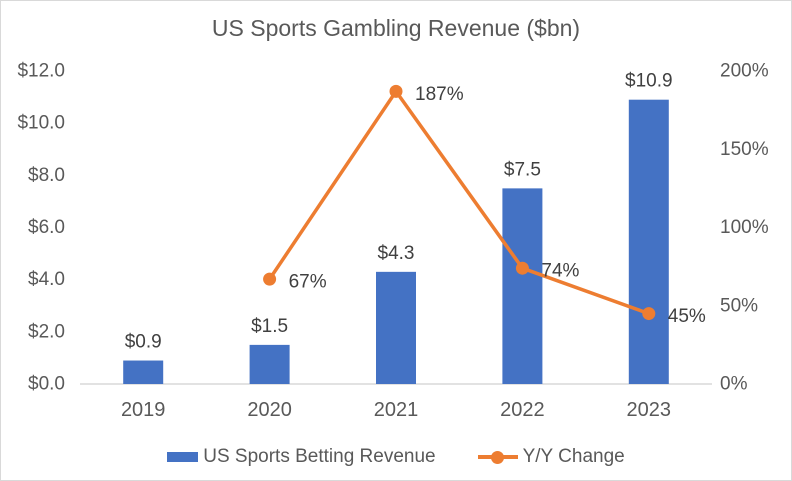 This screenshot has width=792, height=481. I want to click on left-axis-tick: $12.0, so click(41, 71).